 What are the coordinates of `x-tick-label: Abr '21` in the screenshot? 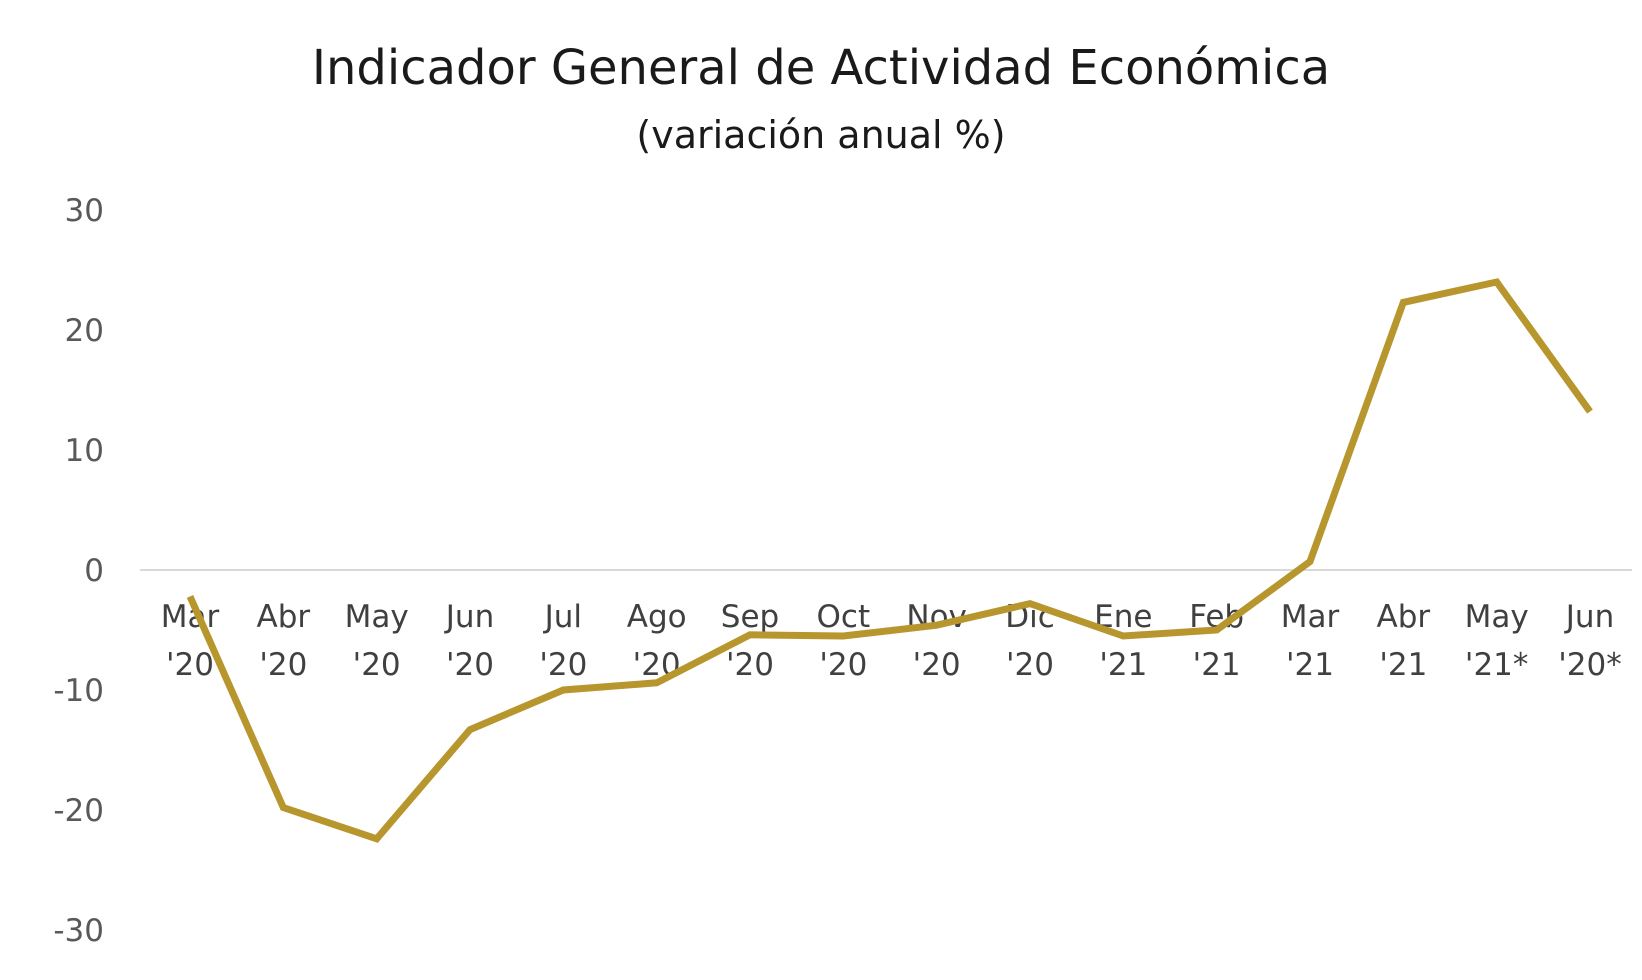 It's located at (1404, 641).